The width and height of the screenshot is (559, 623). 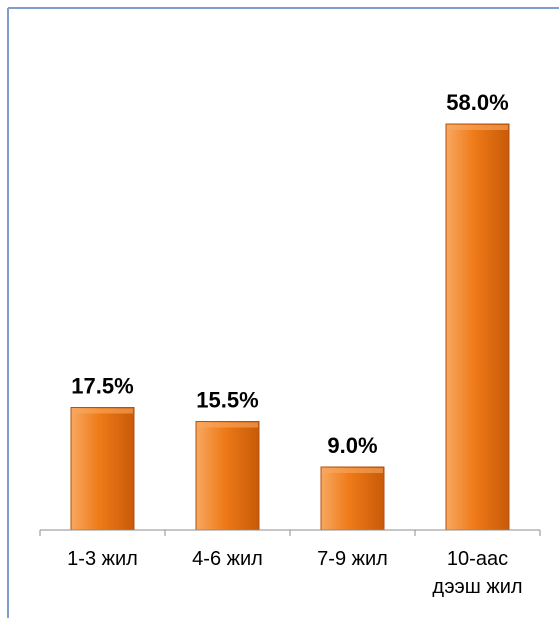 What do you see at coordinates (352, 559) in the screenshot?
I see `x-tick-label-3: 7-9 жил` at bounding box center [352, 559].